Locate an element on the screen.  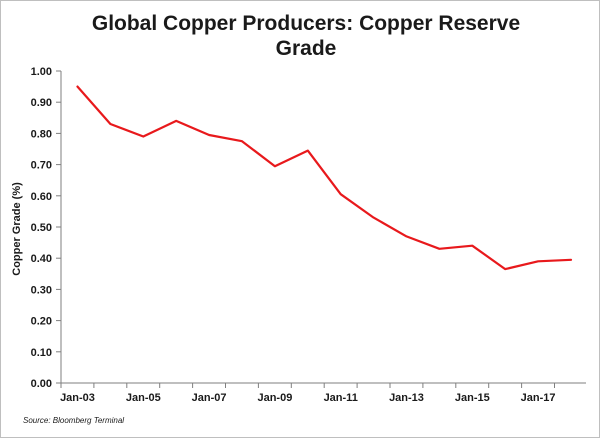
x-tick-label: Jan-09 is located at coordinates (274, 398).